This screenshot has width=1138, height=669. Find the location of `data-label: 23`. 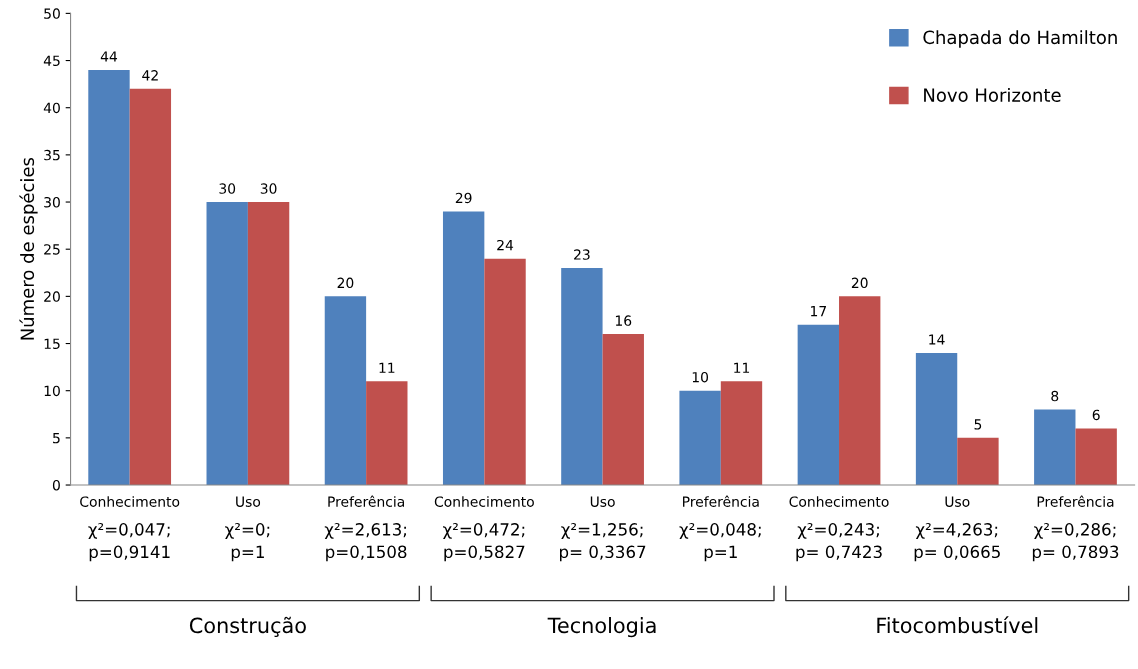

data-label: 23 is located at coordinates (582, 254).